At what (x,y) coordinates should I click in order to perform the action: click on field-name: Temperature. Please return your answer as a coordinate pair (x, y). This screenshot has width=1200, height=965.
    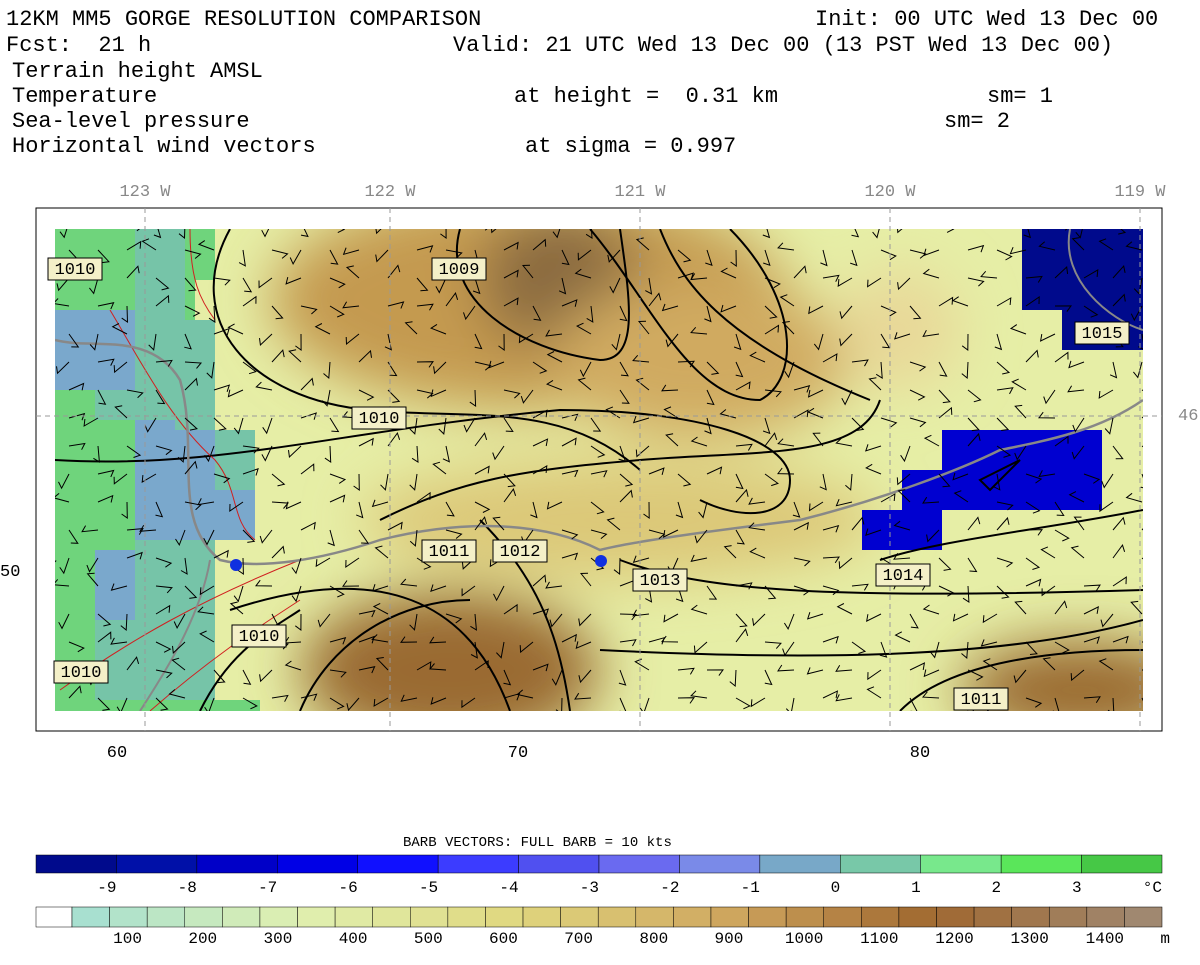
    Looking at the image, I should click on (84, 96).